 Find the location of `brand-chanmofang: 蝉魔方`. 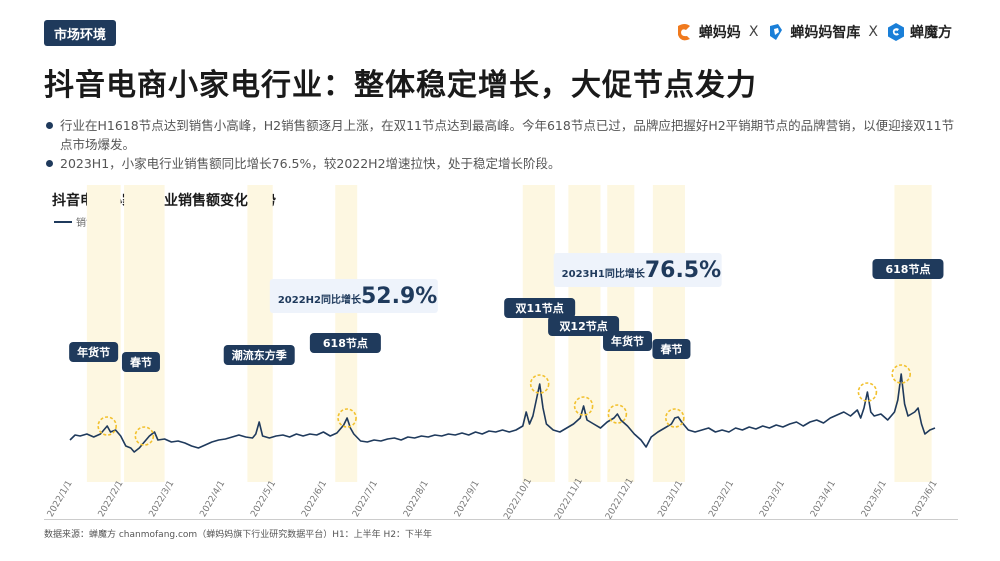

brand-chanmofang: 蝉魔方 is located at coordinates (919, 32).